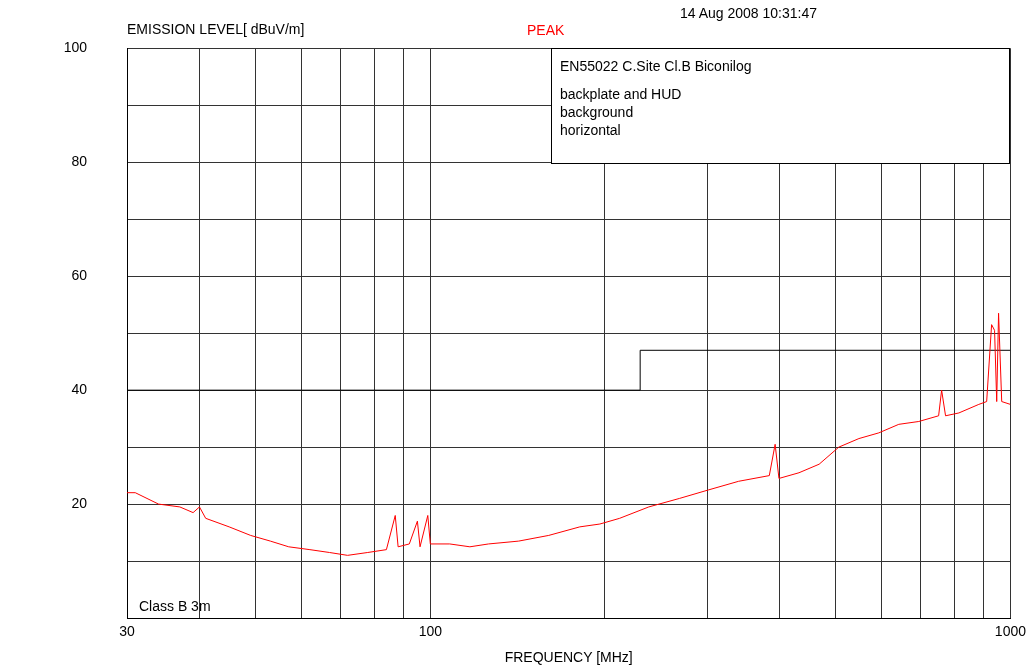 This screenshot has width=1032, height=671. I want to click on annotation: background, so click(597, 112).